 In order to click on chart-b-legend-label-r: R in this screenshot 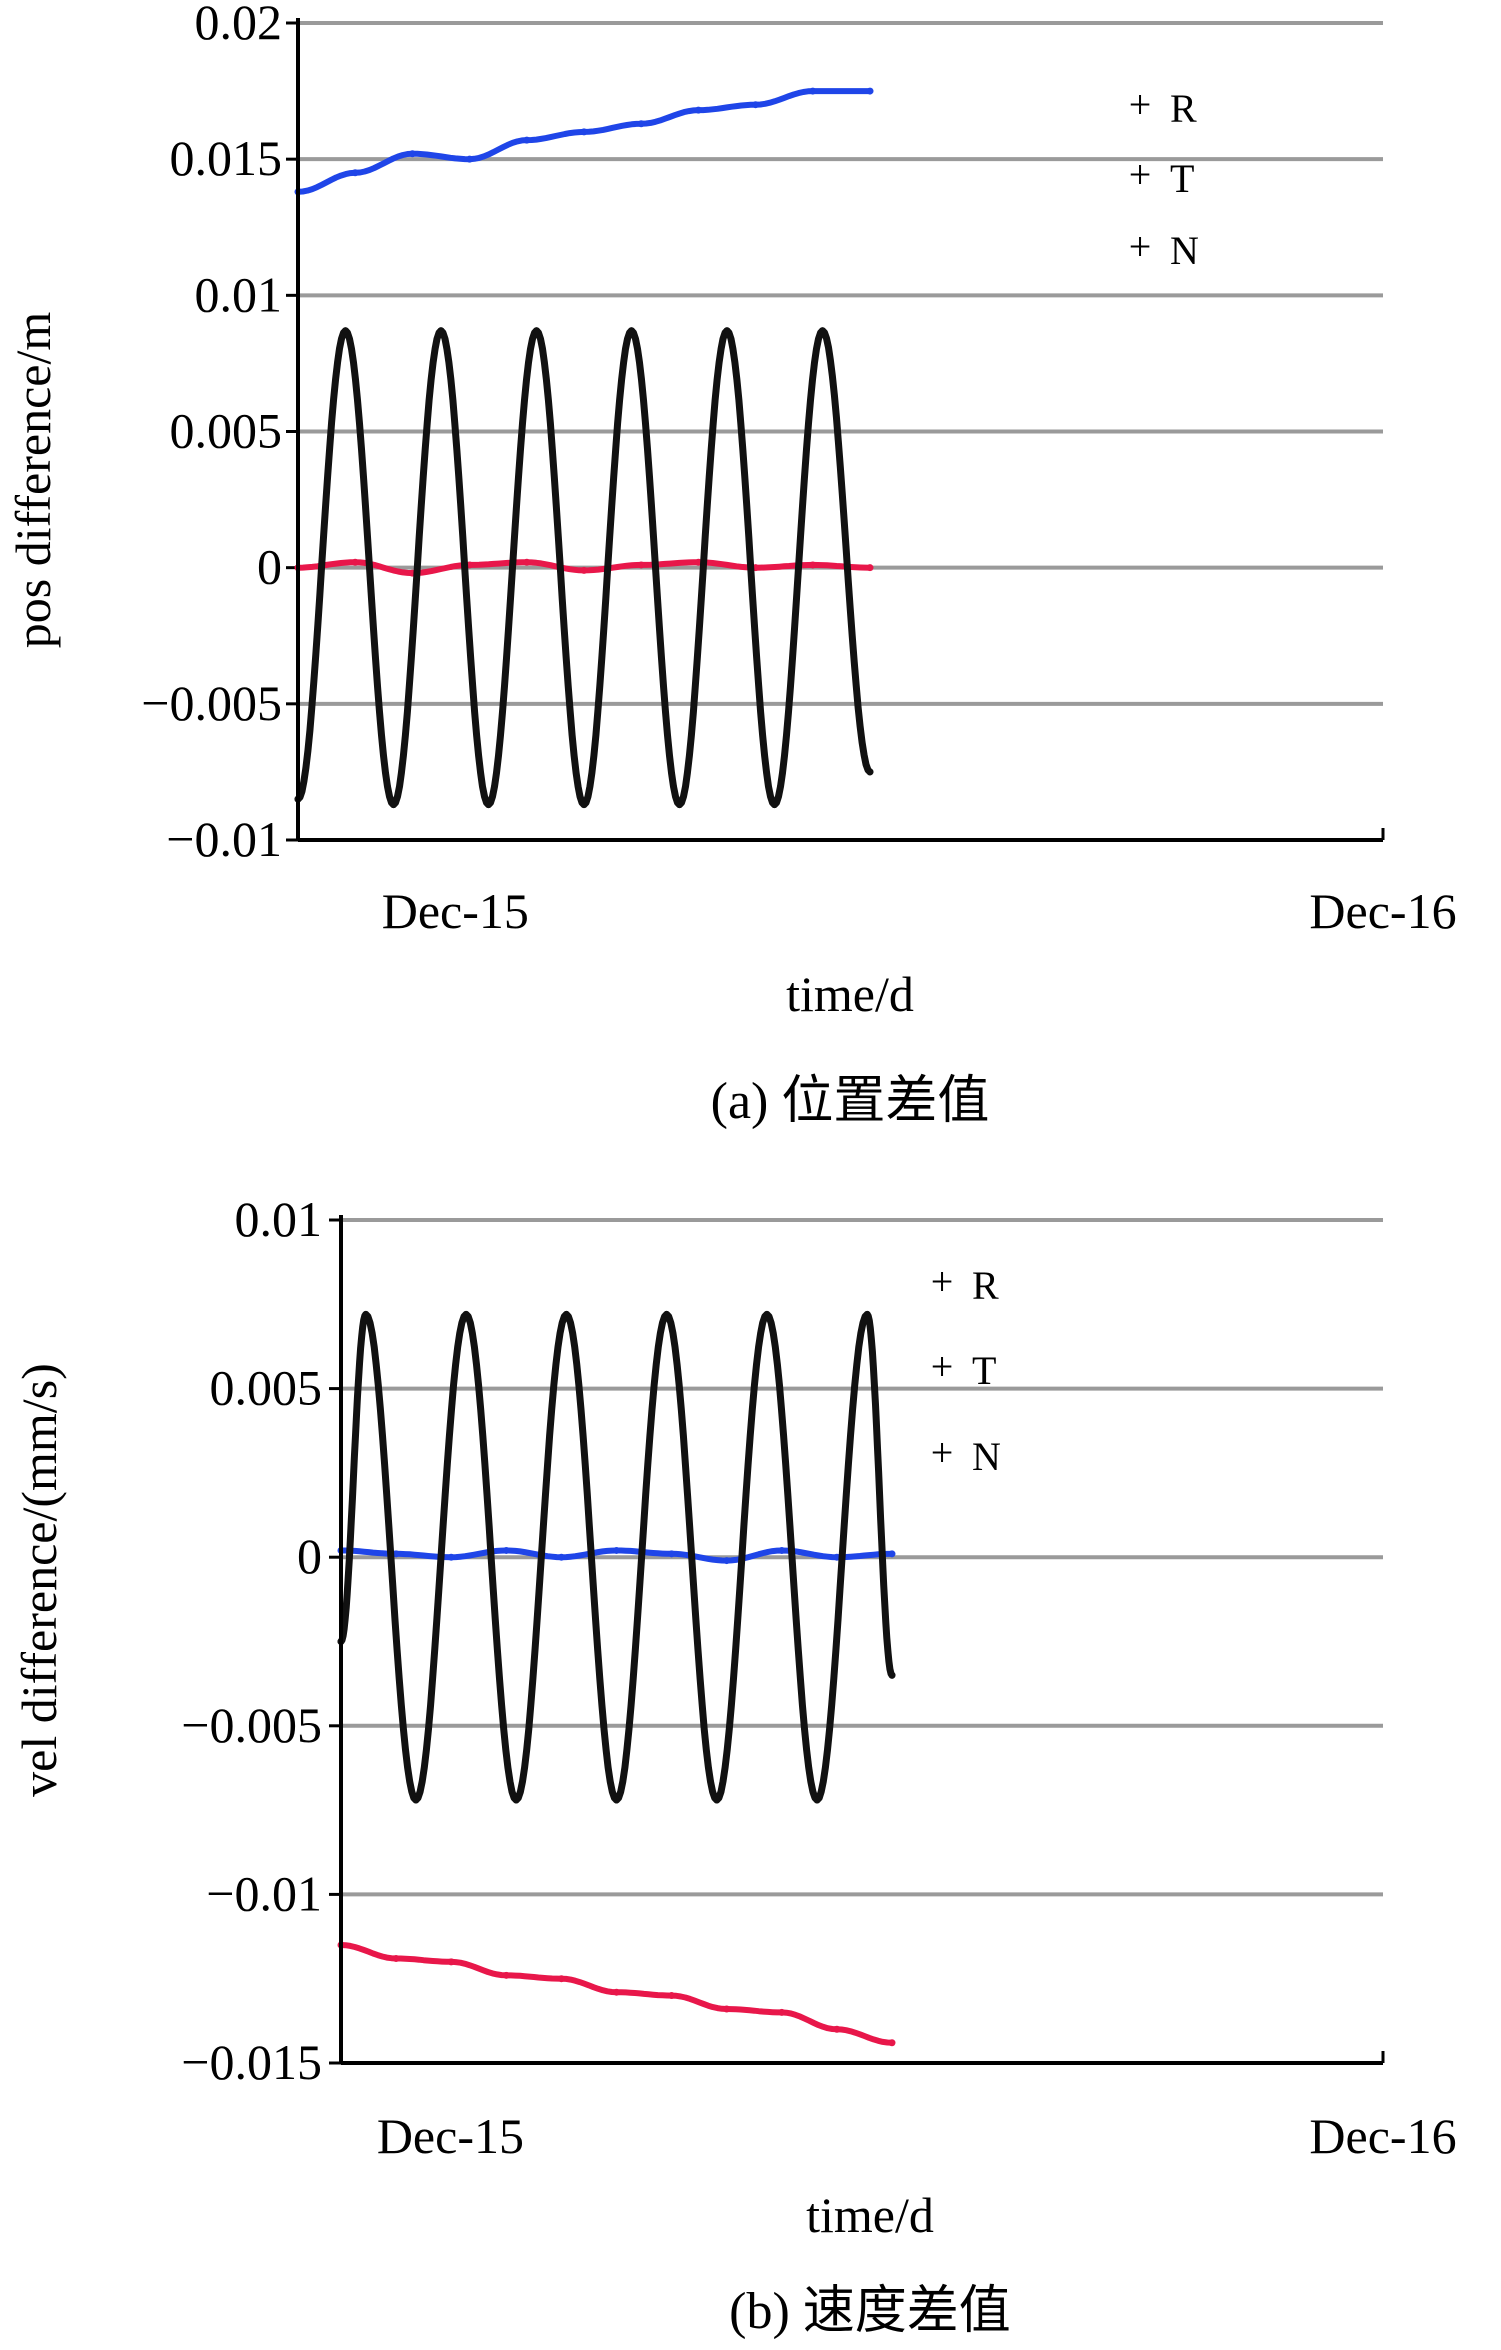, I will do `click(985, 1285)`.